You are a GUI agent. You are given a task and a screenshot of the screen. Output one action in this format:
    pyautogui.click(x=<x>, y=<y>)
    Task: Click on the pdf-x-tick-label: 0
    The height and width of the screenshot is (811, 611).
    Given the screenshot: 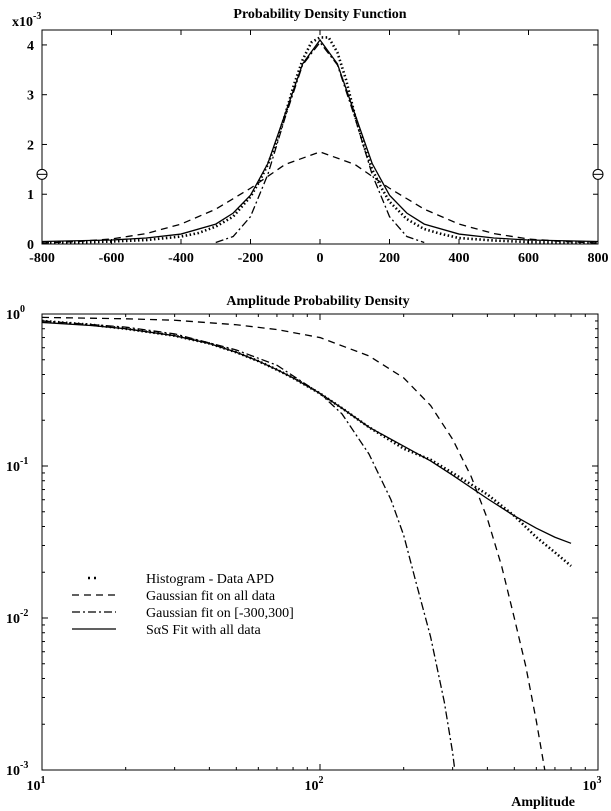 What is the action you would take?
    pyautogui.click(x=320, y=258)
    